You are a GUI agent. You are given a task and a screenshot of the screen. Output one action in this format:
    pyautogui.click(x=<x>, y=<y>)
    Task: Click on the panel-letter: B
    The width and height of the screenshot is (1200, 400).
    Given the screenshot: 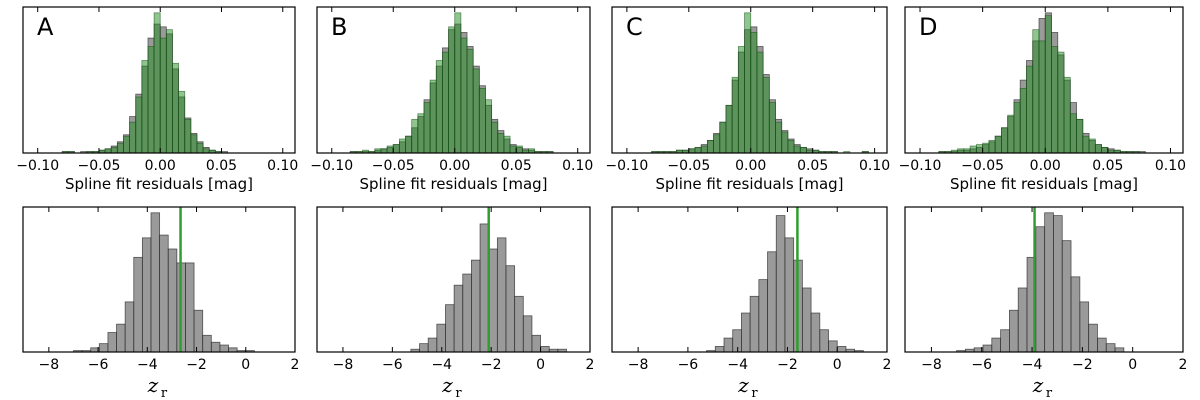 What is the action you would take?
    pyautogui.click(x=339, y=27)
    